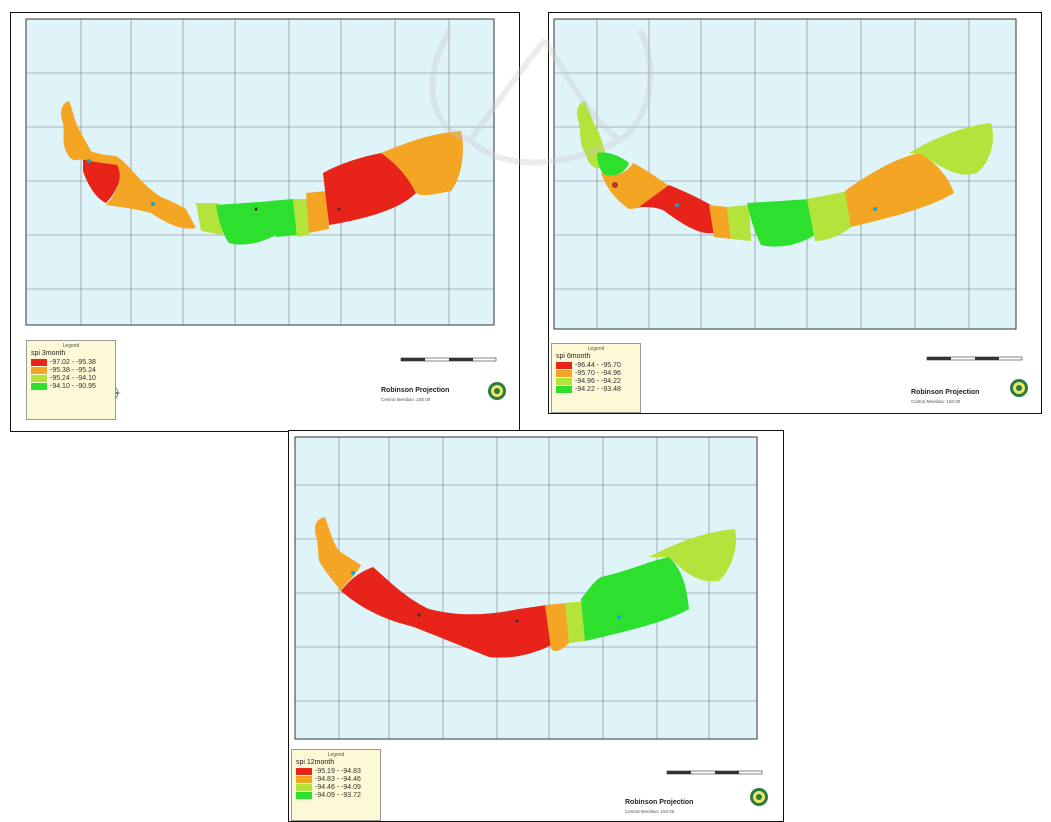  I want to click on legend-class-label: -94.09 - -93.72, so click(338, 795).